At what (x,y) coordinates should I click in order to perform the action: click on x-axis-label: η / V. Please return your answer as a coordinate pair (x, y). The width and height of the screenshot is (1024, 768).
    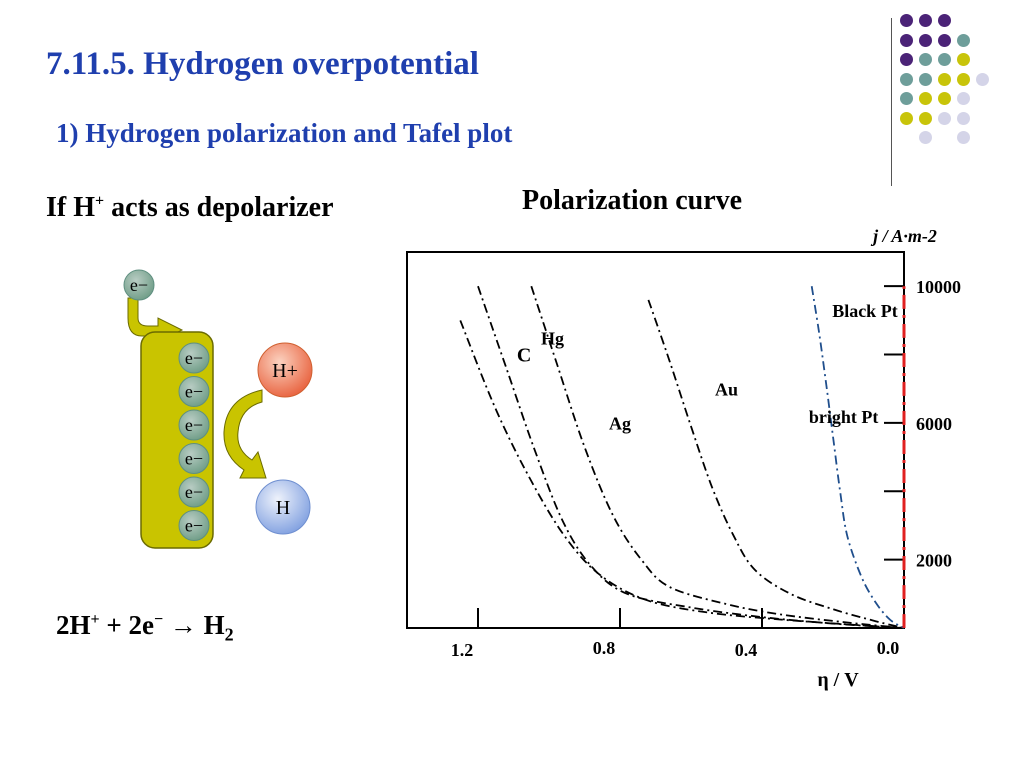
    Looking at the image, I should click on (838, 680).